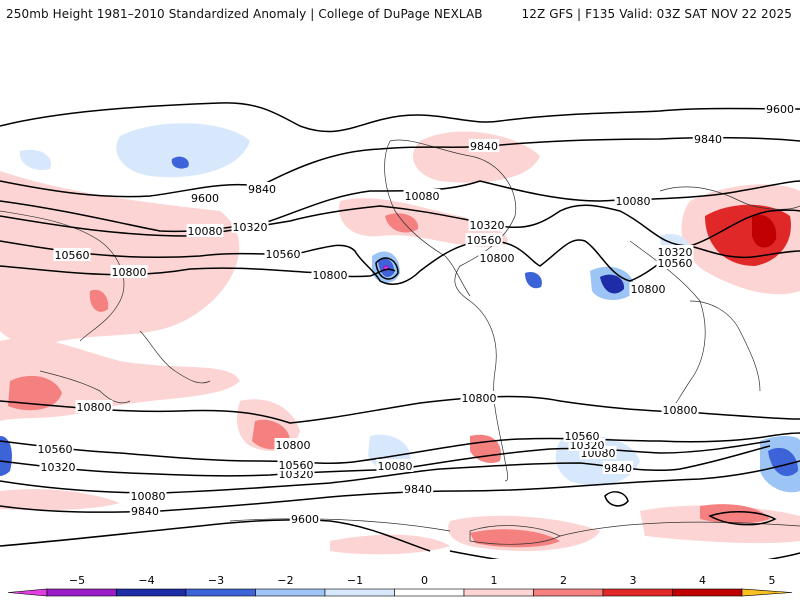 This screenshot has width=800, height=600. What do you see at coordinates (633, 580) in the screenshot?
I see `colorbar-tick-label: 3` at bounding box center [633, 580].